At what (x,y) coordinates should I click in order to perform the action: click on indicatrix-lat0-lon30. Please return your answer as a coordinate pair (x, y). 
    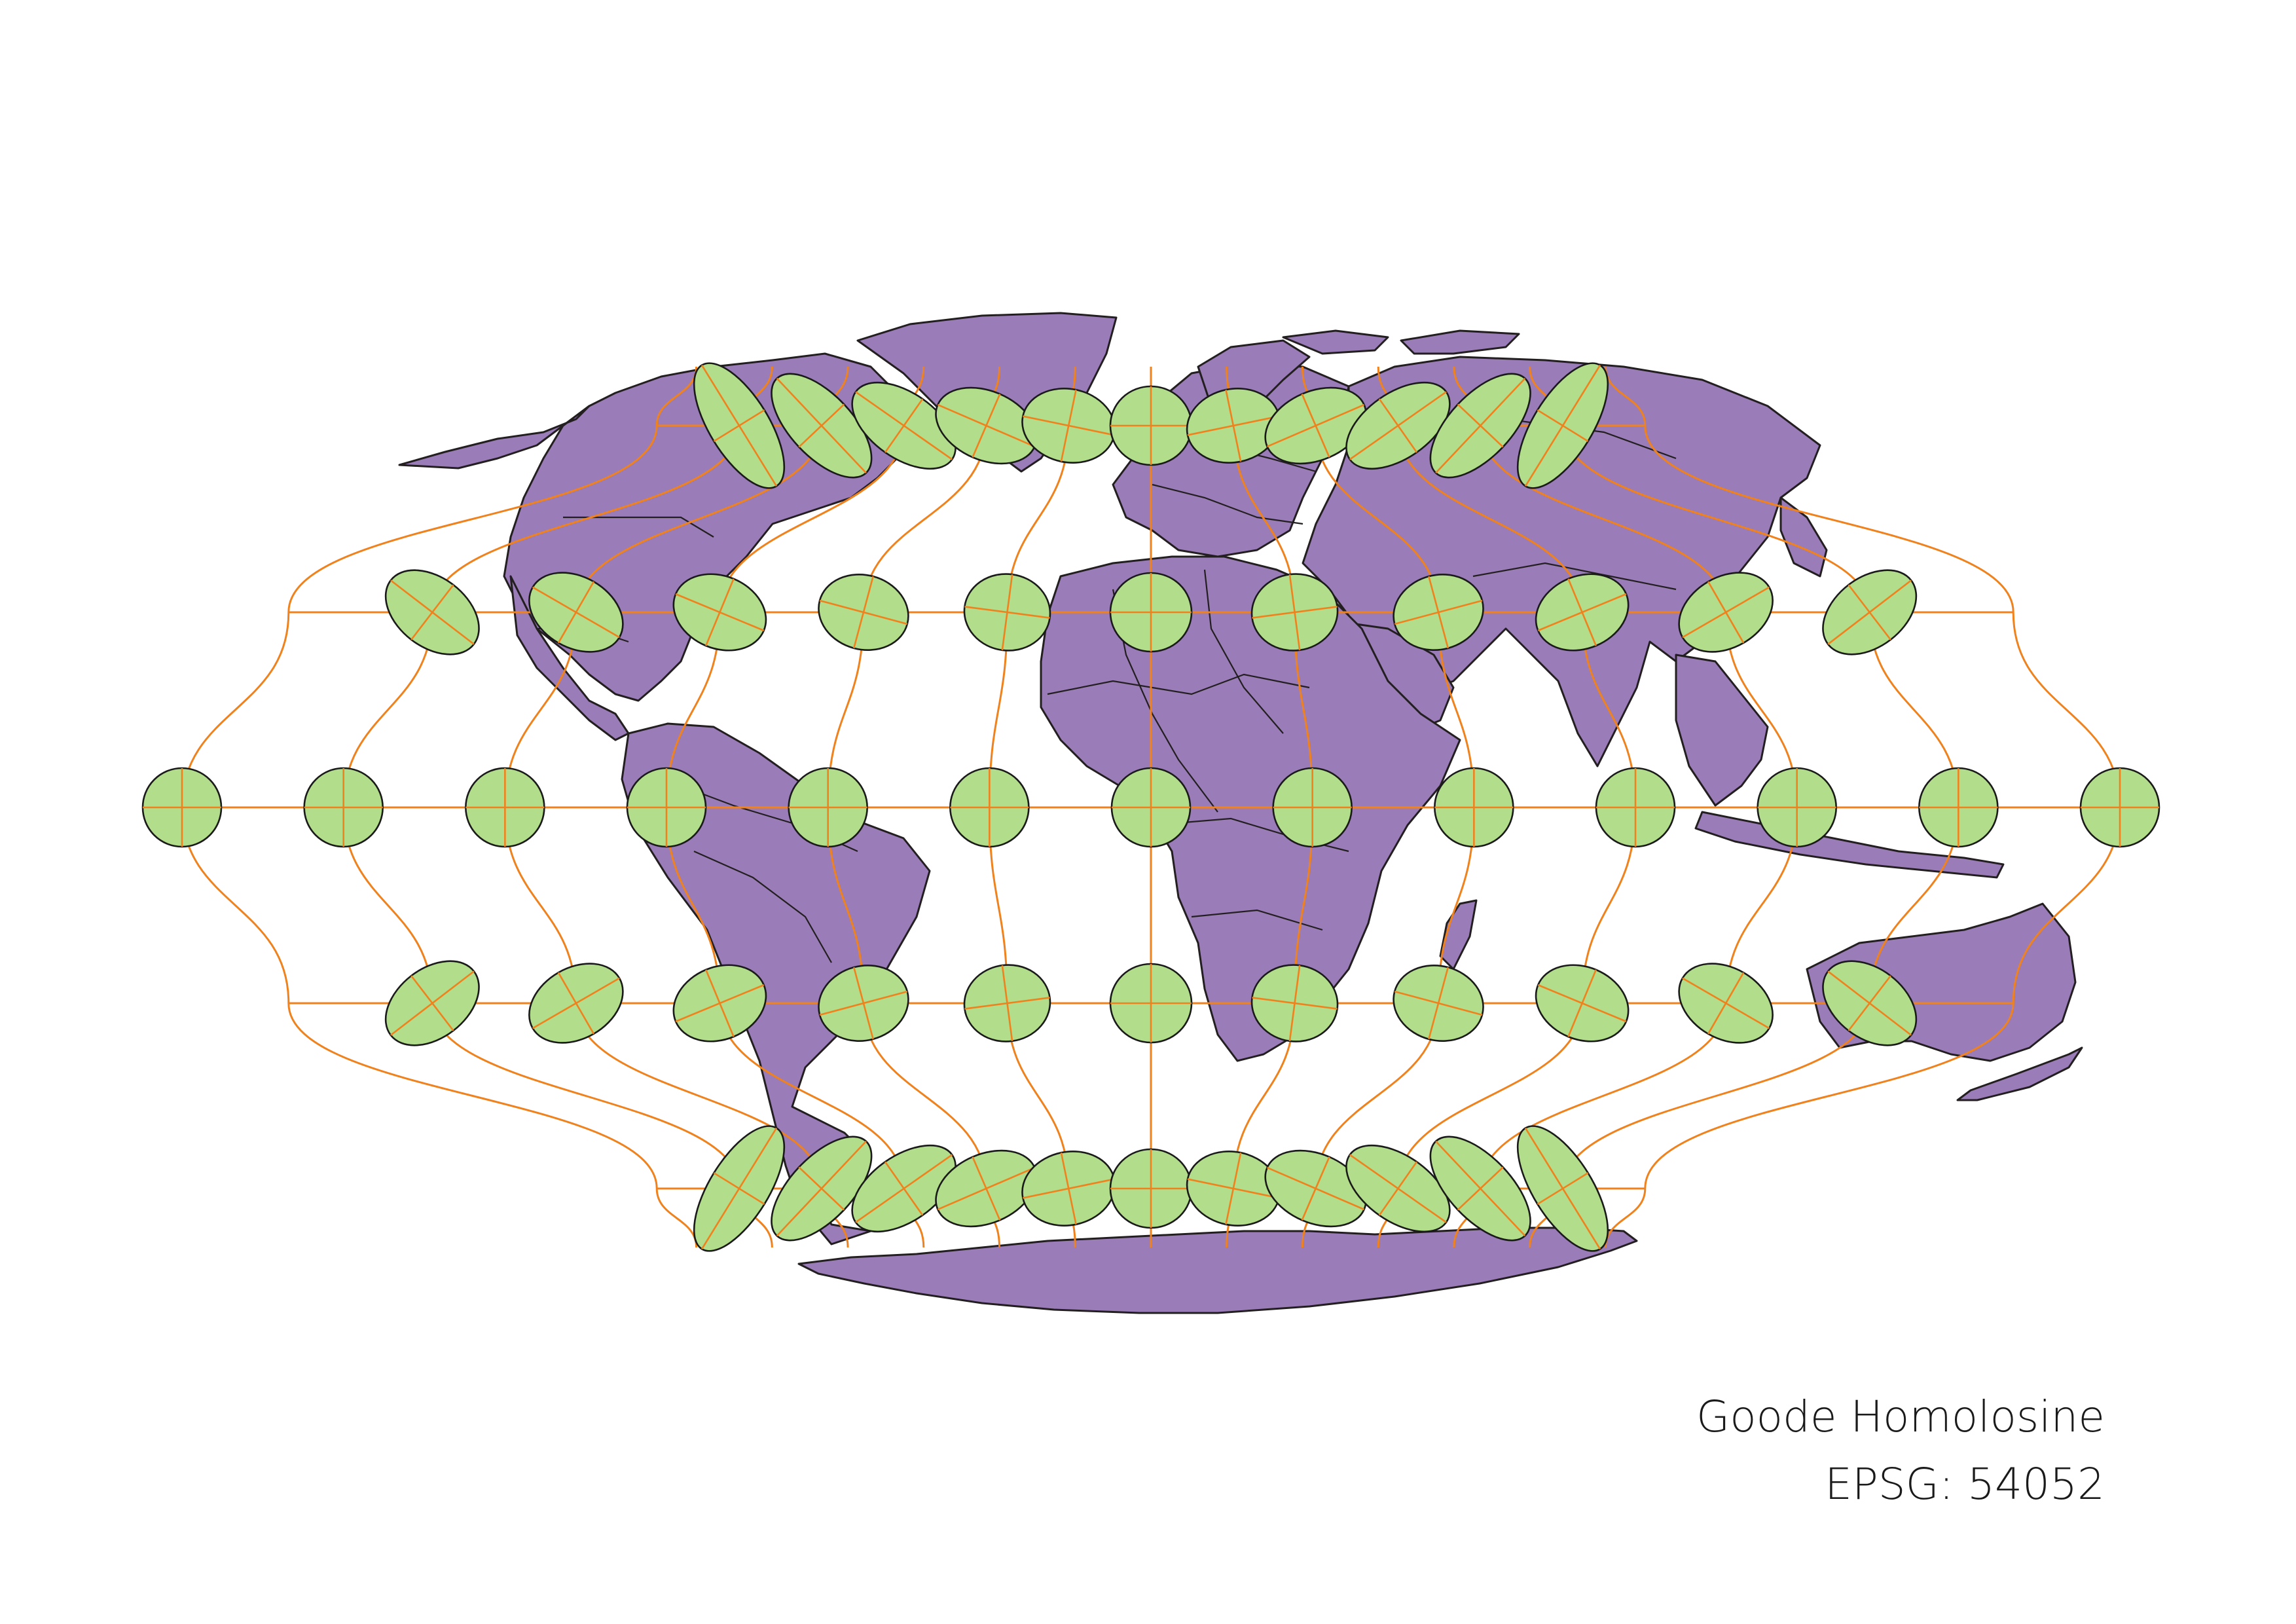
    Looking at the image, I should click on (1312, 807).